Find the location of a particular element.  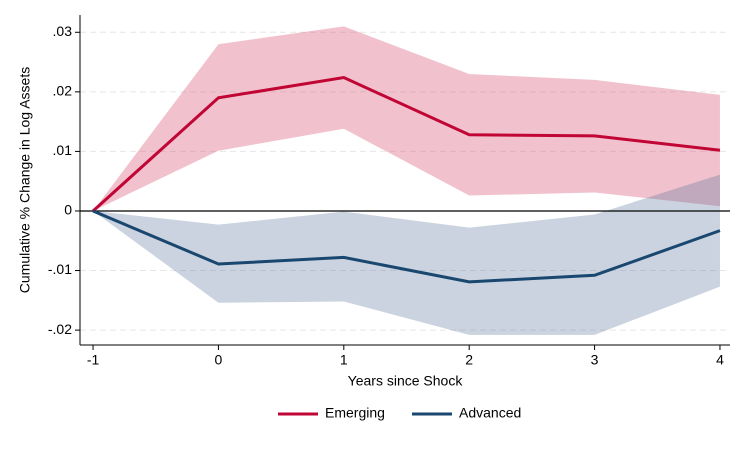

y-tick-label: 0 is located at coordinates (68, 210).